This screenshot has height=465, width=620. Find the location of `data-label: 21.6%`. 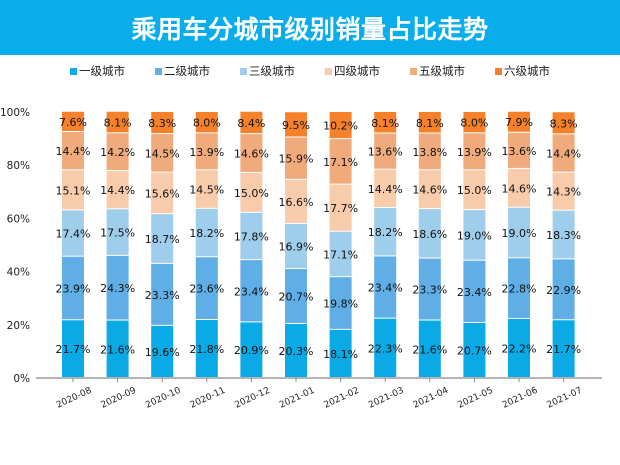

data-label: 21.6% is located at coordinates (429, 349).